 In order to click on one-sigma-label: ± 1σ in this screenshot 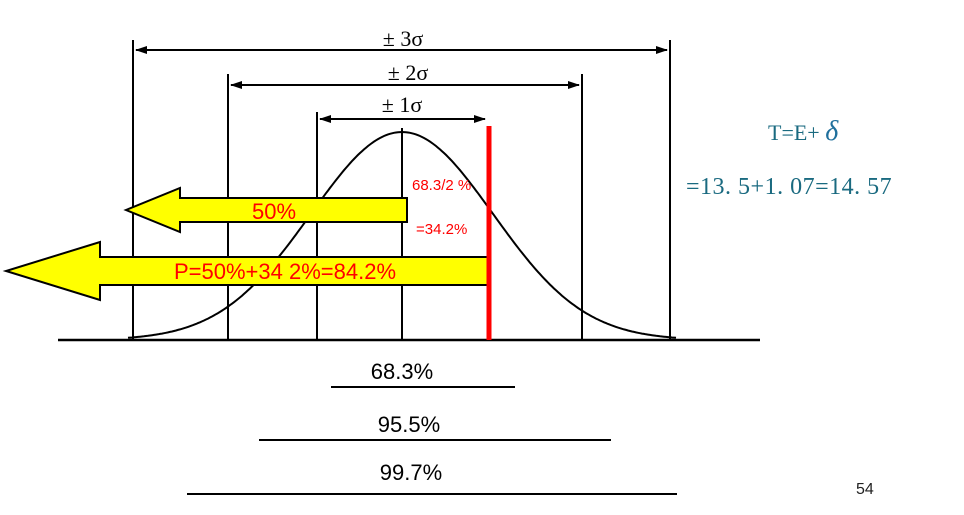, I will do `click(402, 104)`.